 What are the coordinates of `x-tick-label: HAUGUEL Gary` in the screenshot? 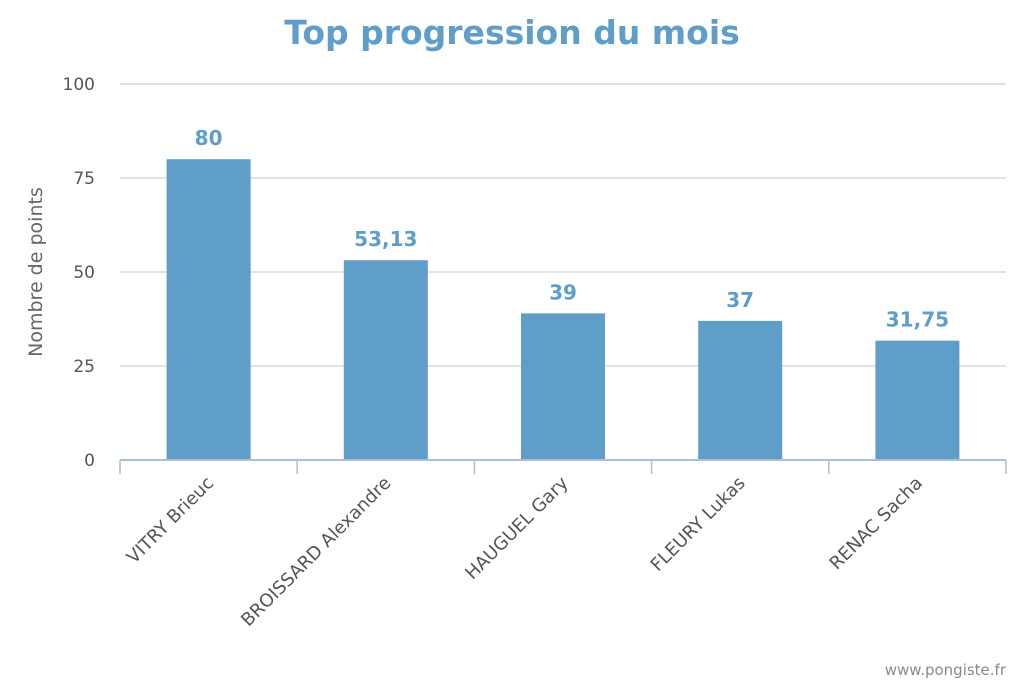 It's located at (516, 527).